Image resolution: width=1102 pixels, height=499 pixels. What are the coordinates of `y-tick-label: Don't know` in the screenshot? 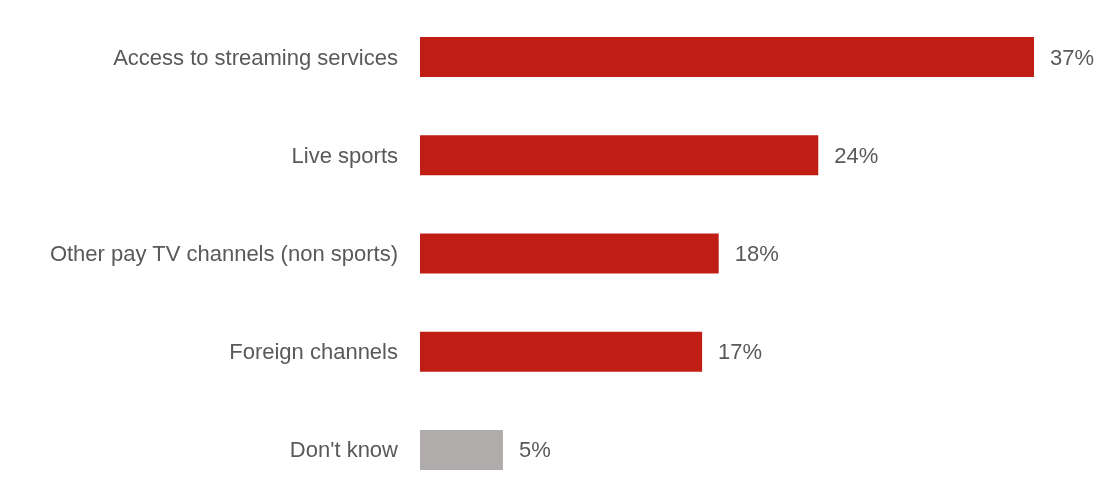 It's located at (344, 450).